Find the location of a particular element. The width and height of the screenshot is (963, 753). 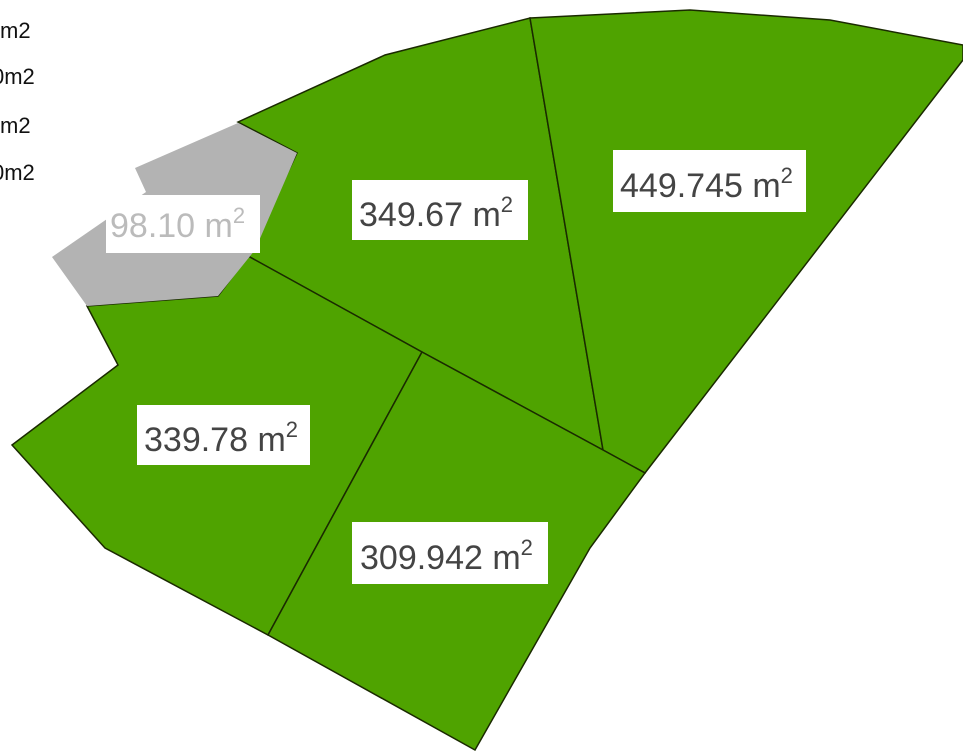

area-label: 349.67 m2 is located at coordinates (436, 213).